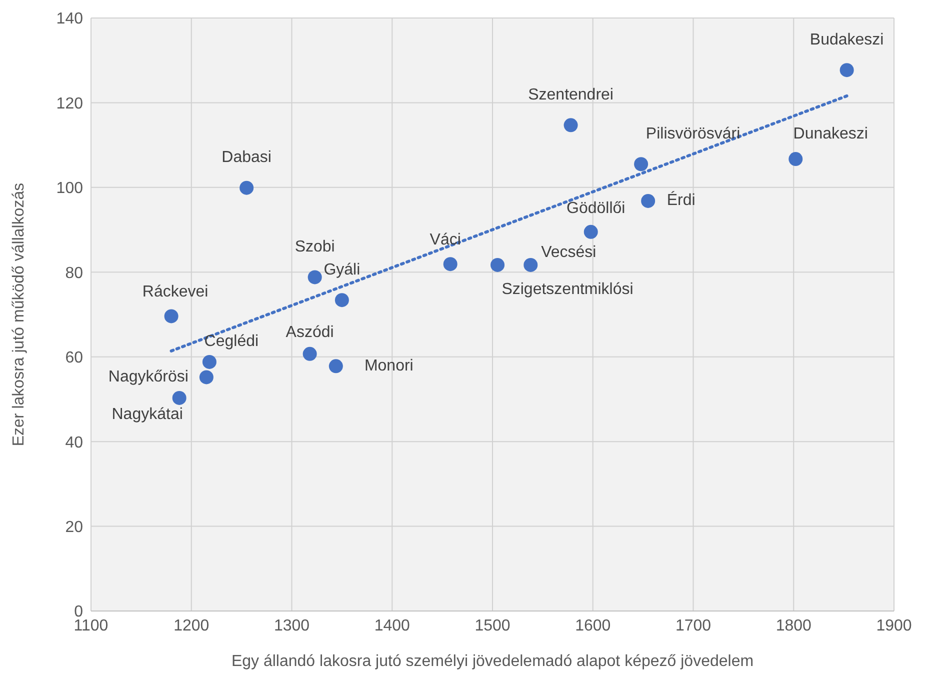 The height and width of the screenshot is (684, 926). Describe the element at coordinates (568, 253) in the screenshot. I see `annotation: Vecsési` at that location.